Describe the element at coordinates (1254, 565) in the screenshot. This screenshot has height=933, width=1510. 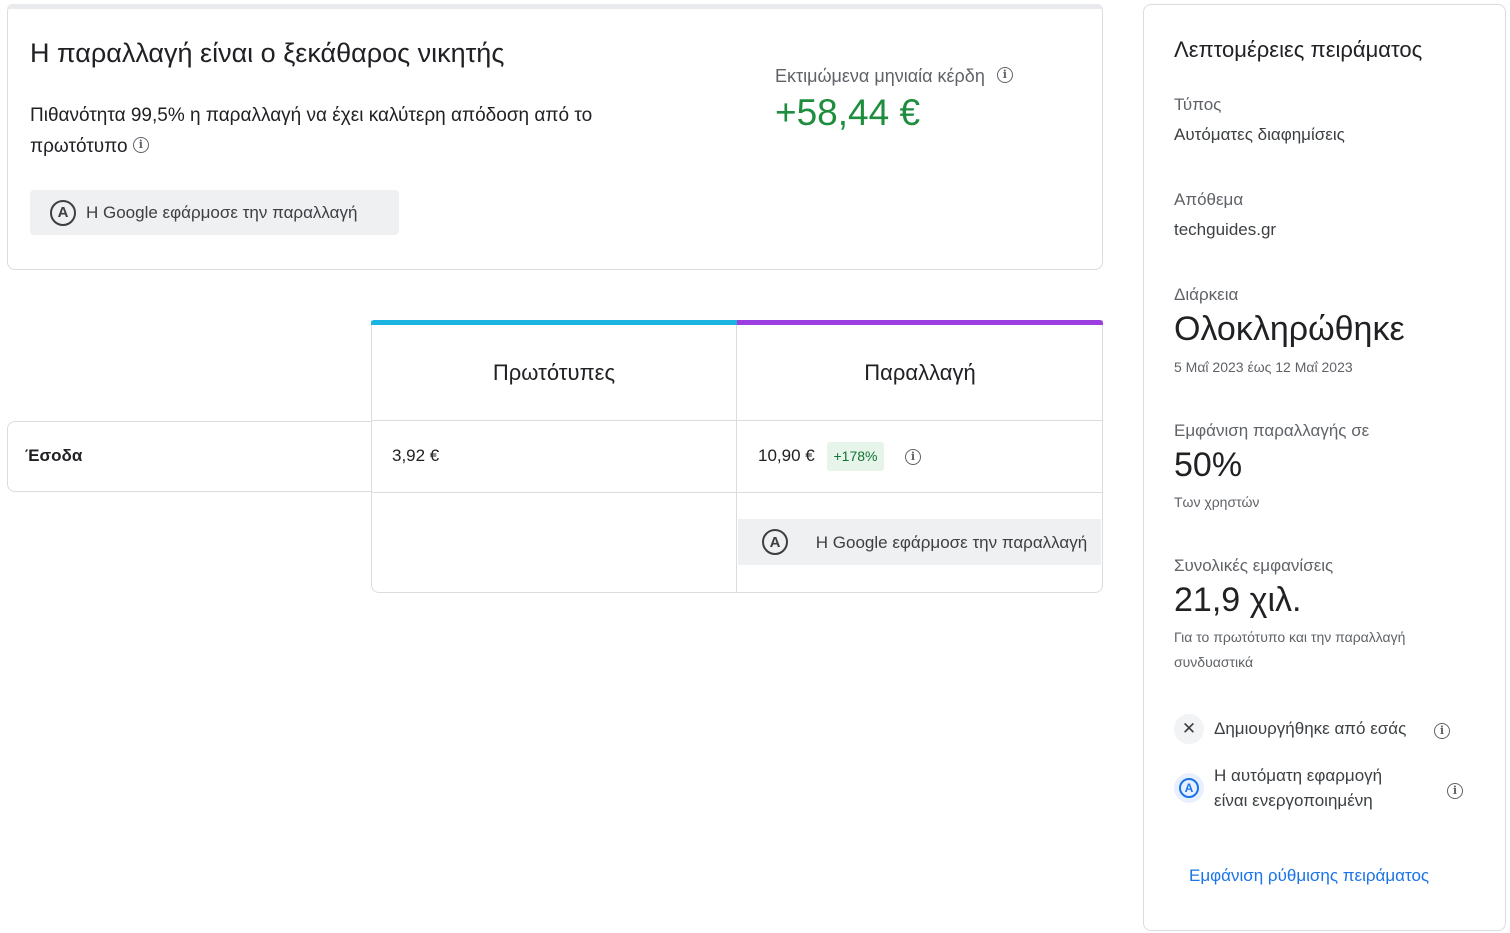
I see `impressions-label: Συνολικές εμφανίσεις` at that location.